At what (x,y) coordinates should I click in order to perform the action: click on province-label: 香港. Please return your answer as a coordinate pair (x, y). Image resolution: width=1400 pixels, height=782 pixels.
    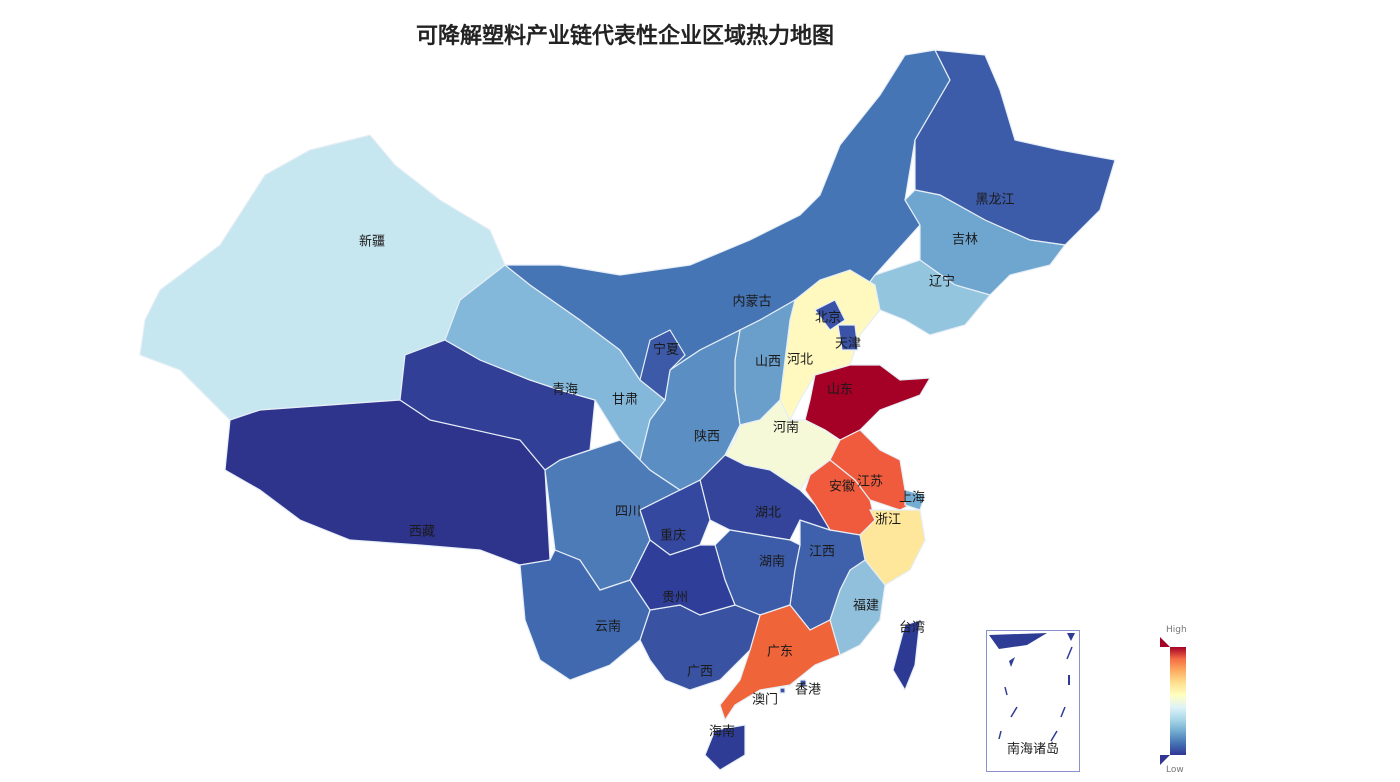
    Looking at the image, I should click on (808, 690).